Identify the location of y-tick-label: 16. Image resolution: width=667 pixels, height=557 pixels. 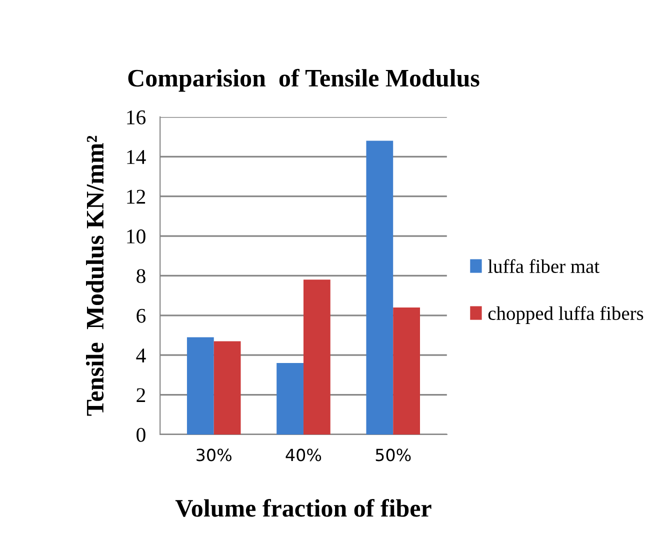
(136, 117).